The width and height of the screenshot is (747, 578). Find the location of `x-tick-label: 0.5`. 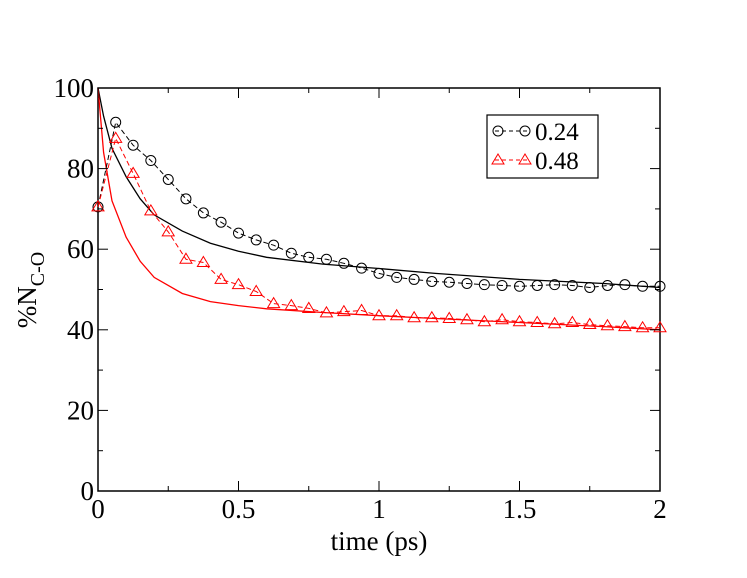

x-tick-label: 0.5 is located at coordinates (239, 509).